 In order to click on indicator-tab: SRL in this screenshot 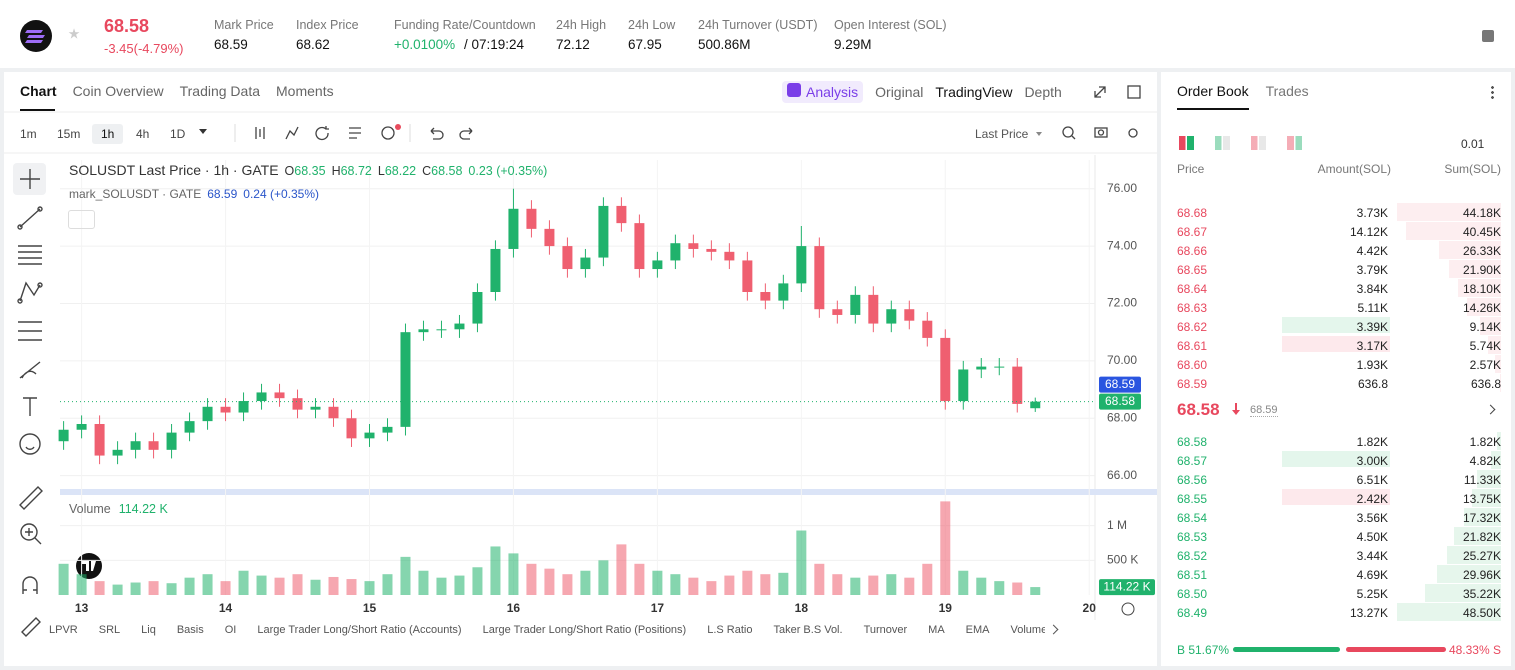, I will do `click(109, 630)`.